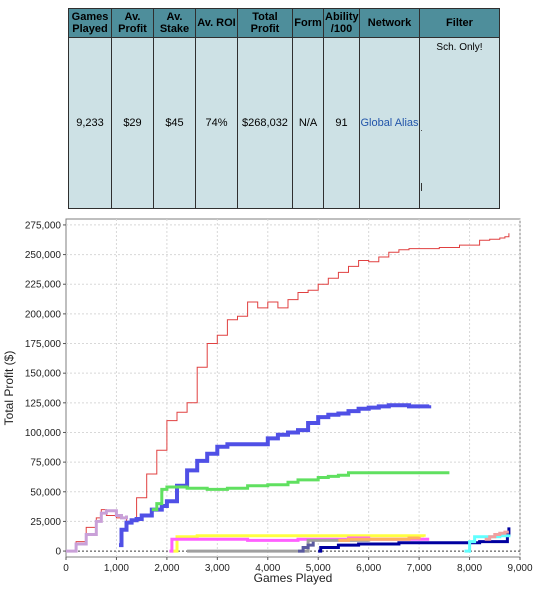 This screenshot has width=552, height=591. I want to click on header-av-stake: Av. Stake, so click(174, 23).